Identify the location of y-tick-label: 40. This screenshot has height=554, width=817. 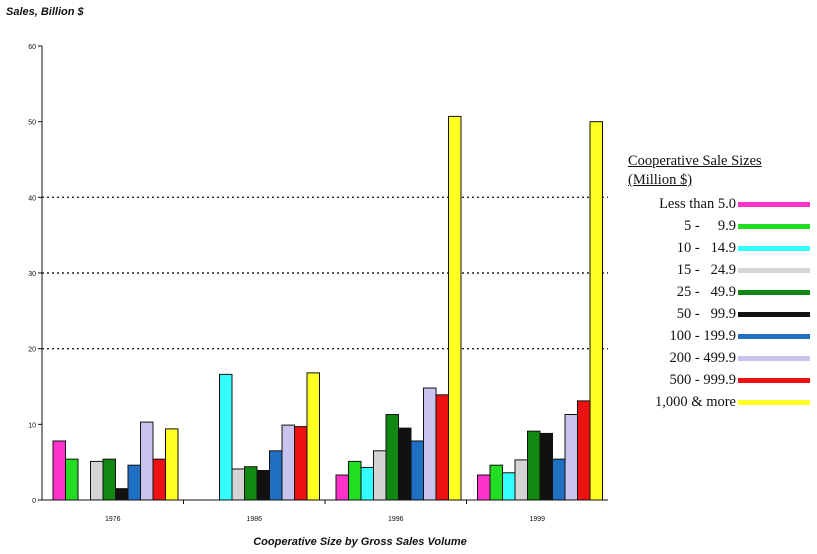
(32, 198).